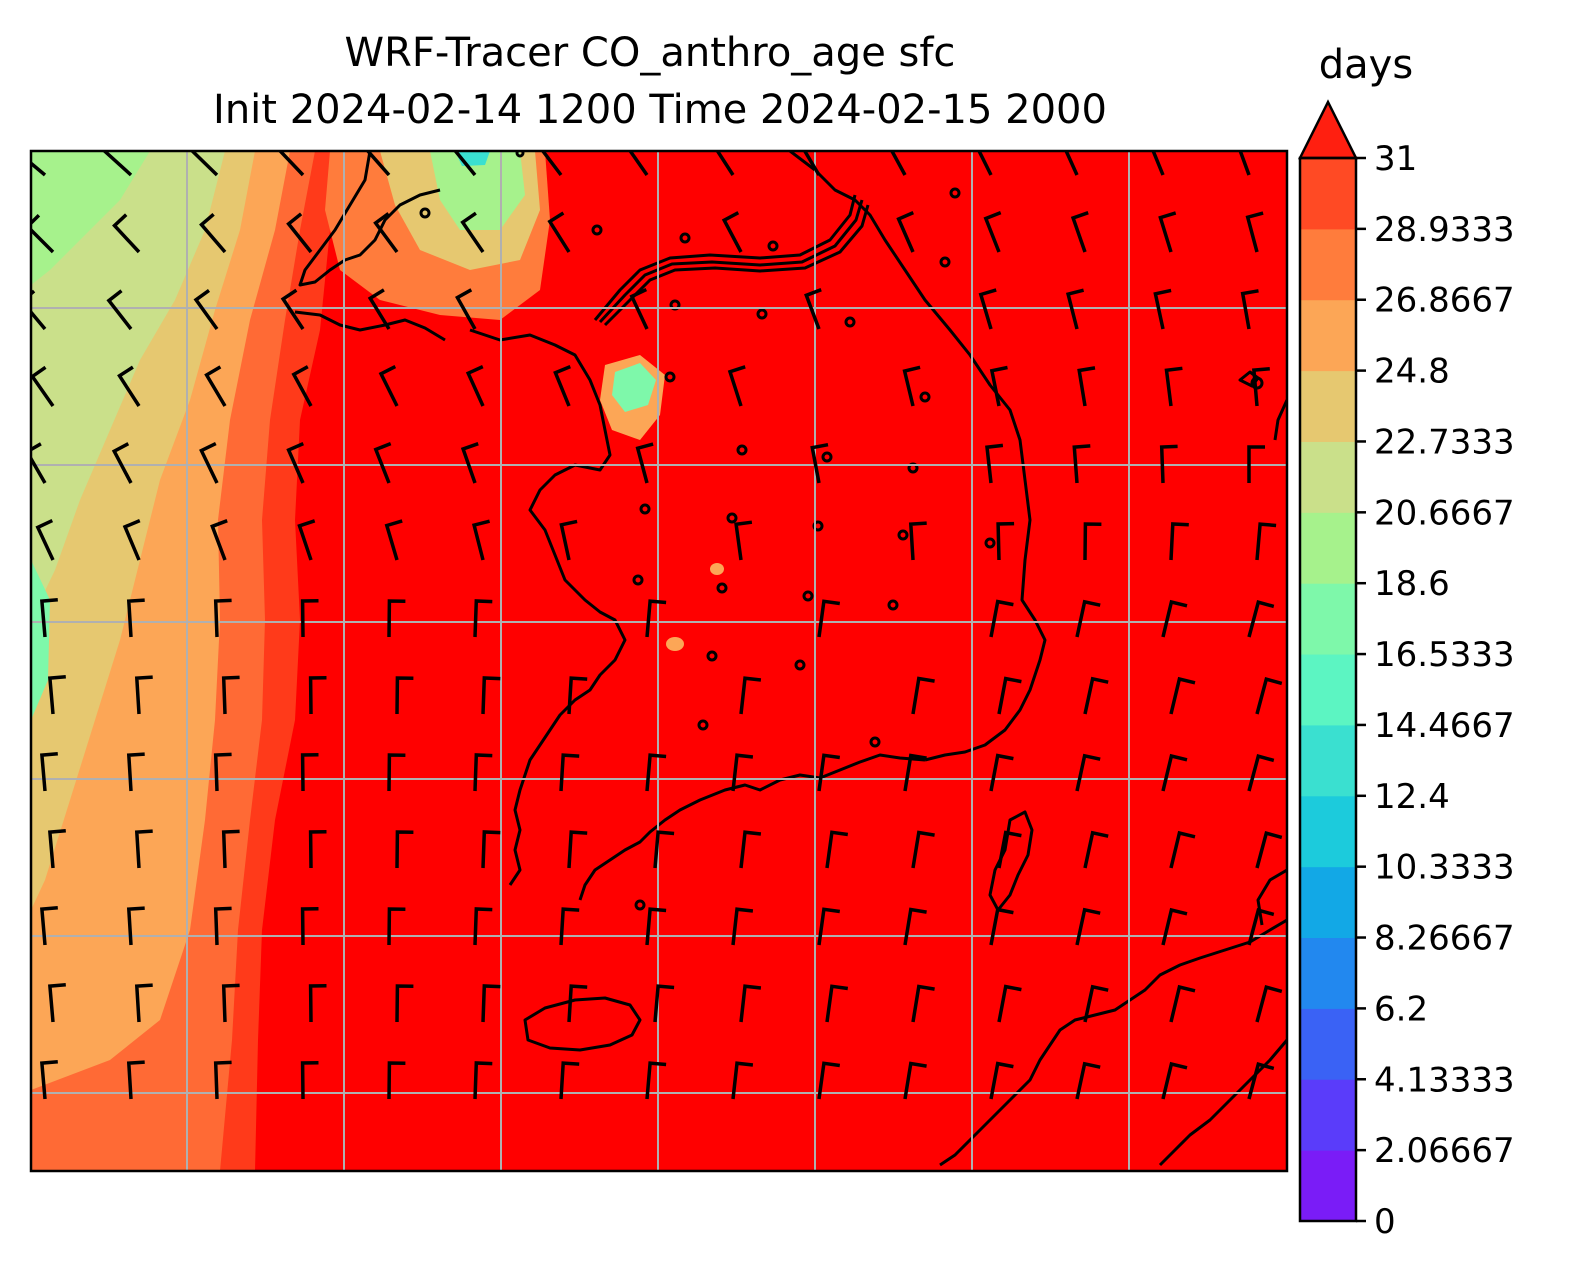 The width and height of the screenshot is (1581, 1267). I want to click on colorbar-tick-label: 4.13333, so click(1444, 1080).